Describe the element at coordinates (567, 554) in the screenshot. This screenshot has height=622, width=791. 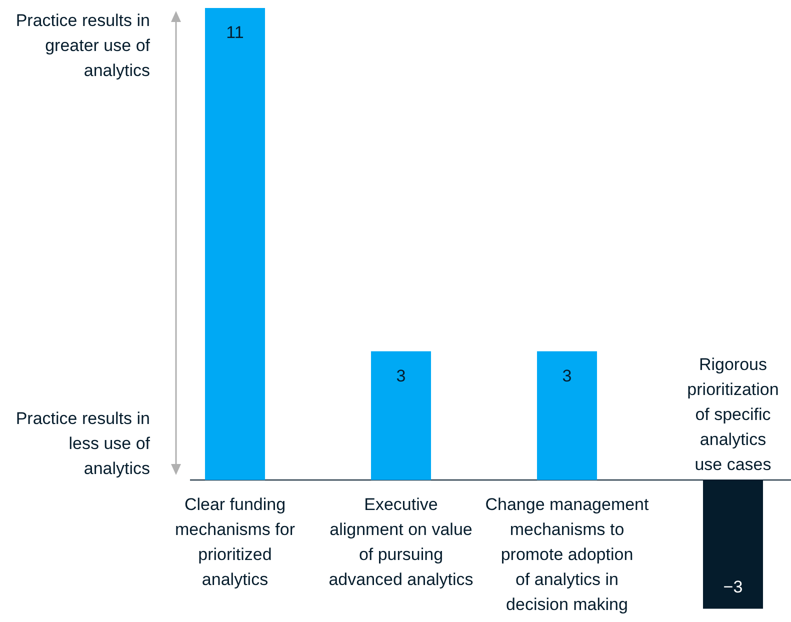
I see `x-tick-label: Change management mechanisms to promote adoption of analytics in decision making` at that location.